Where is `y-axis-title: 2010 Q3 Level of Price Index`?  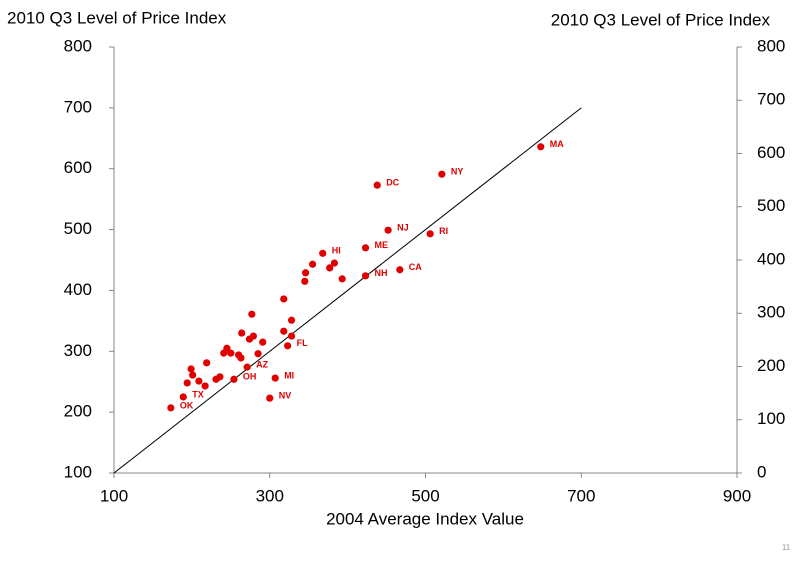
y-axis-title: 2010 Q3 Level of Price Index is located at coordinates (117, 17).